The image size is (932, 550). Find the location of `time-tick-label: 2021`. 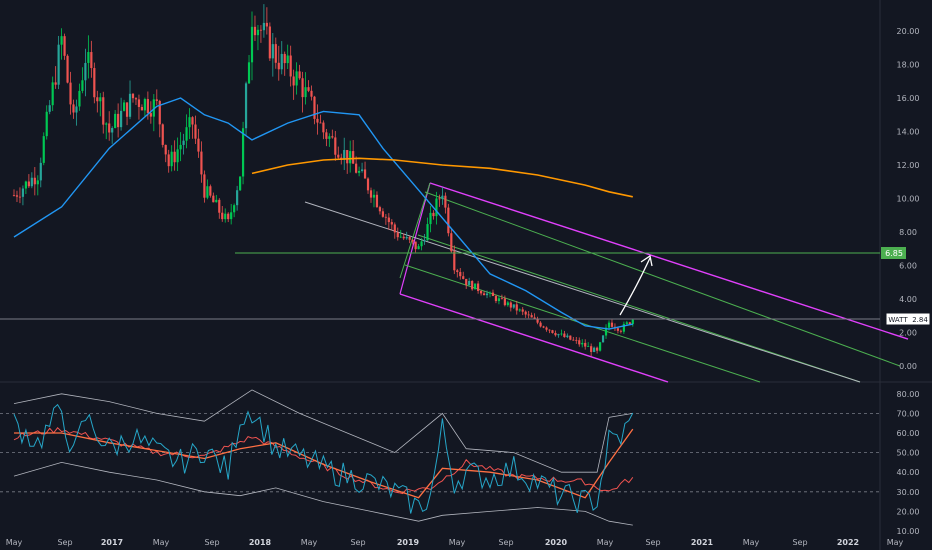

time-tick-label: 2021 is located at coordinates (702, 542).